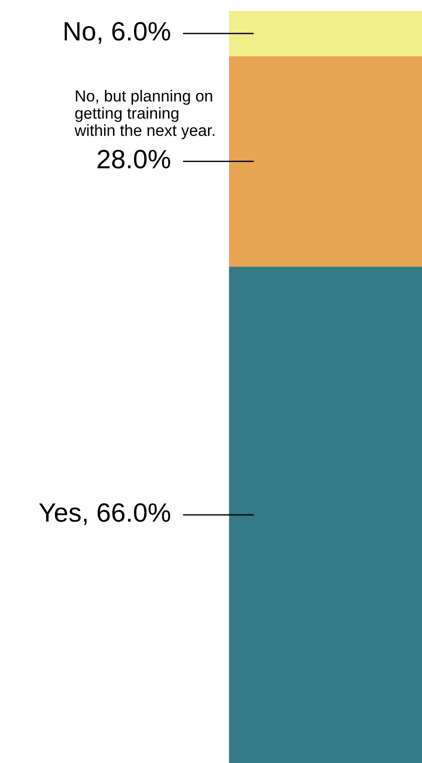 The height and width of the screenshot is (763, 422). What do you see at coordinates (117, 33) in the screenshot?
I see `text: No, 6.0%` at bounding box center [117, 33].